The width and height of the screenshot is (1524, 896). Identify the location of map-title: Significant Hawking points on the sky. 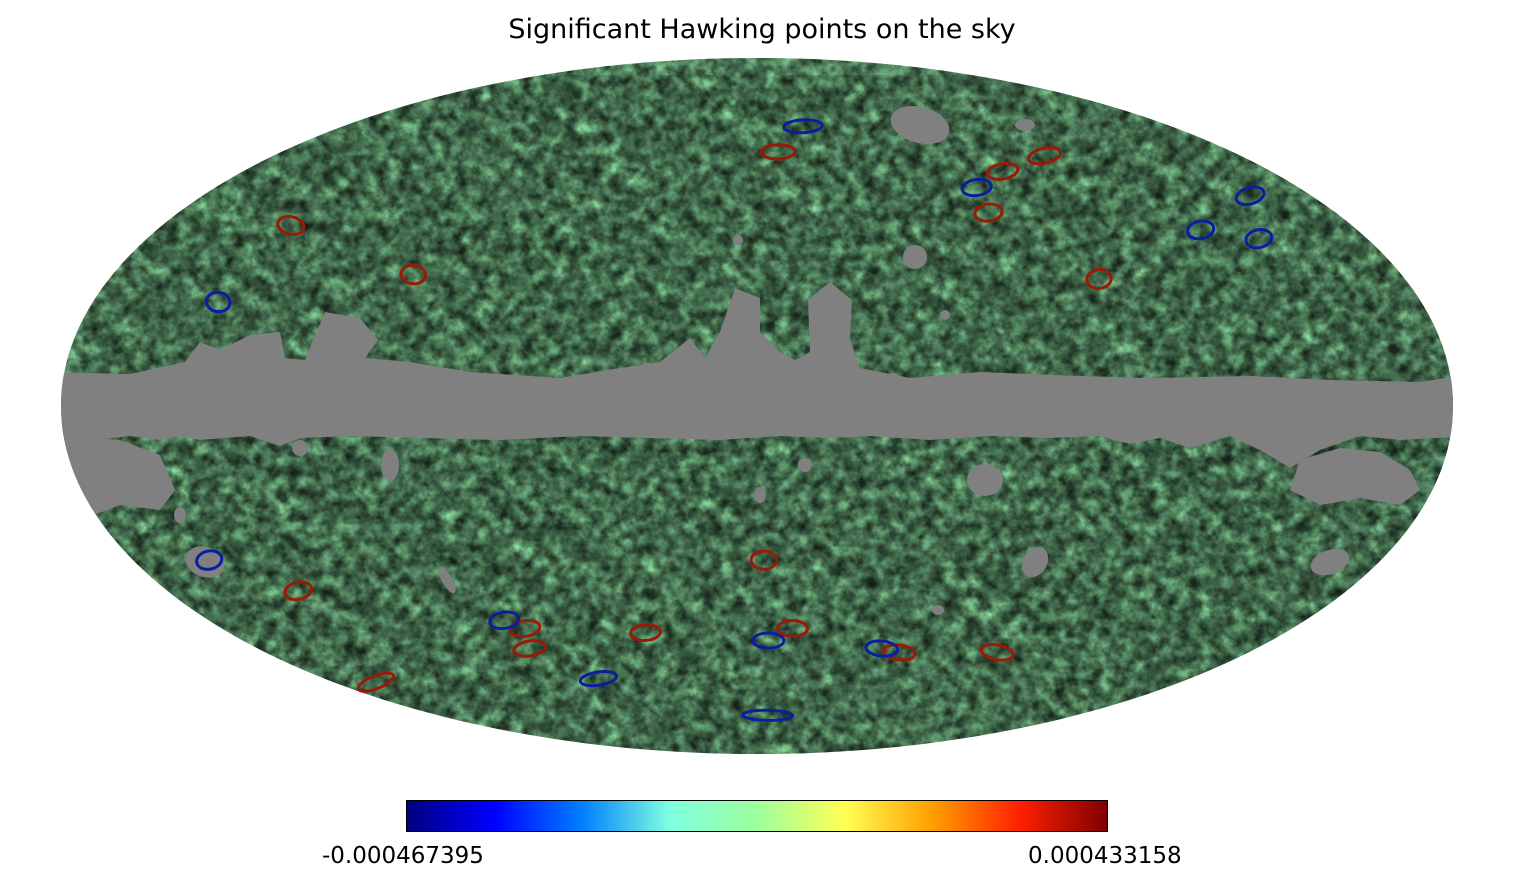
(762, 29).